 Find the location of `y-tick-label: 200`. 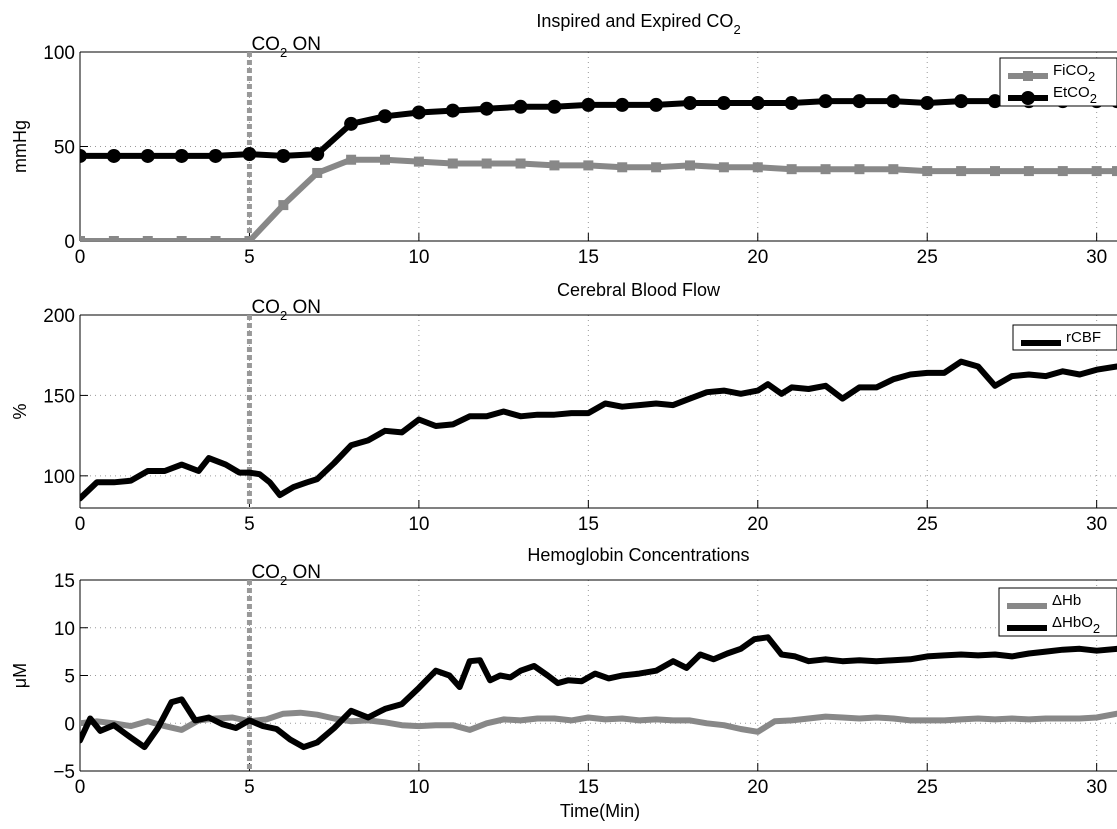

y-tick-label: 200 is located at coordinates (59, 316).